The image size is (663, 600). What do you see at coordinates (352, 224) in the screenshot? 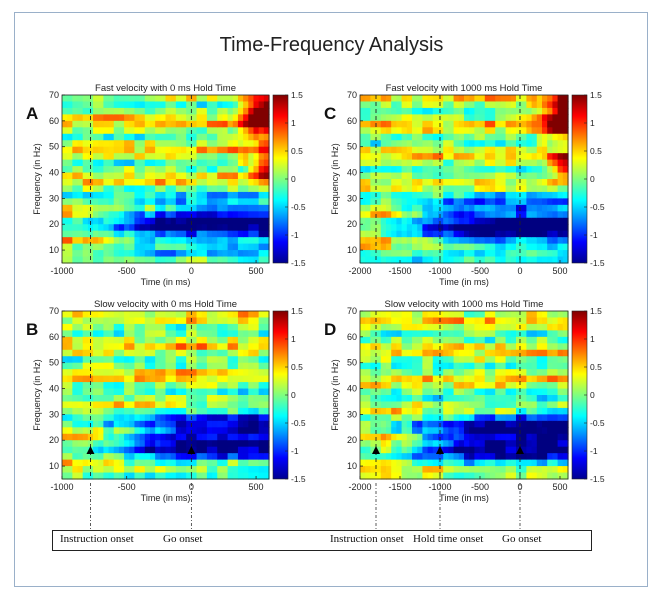
I see `y-tick-label: 20` at bounding box center [352, 224].